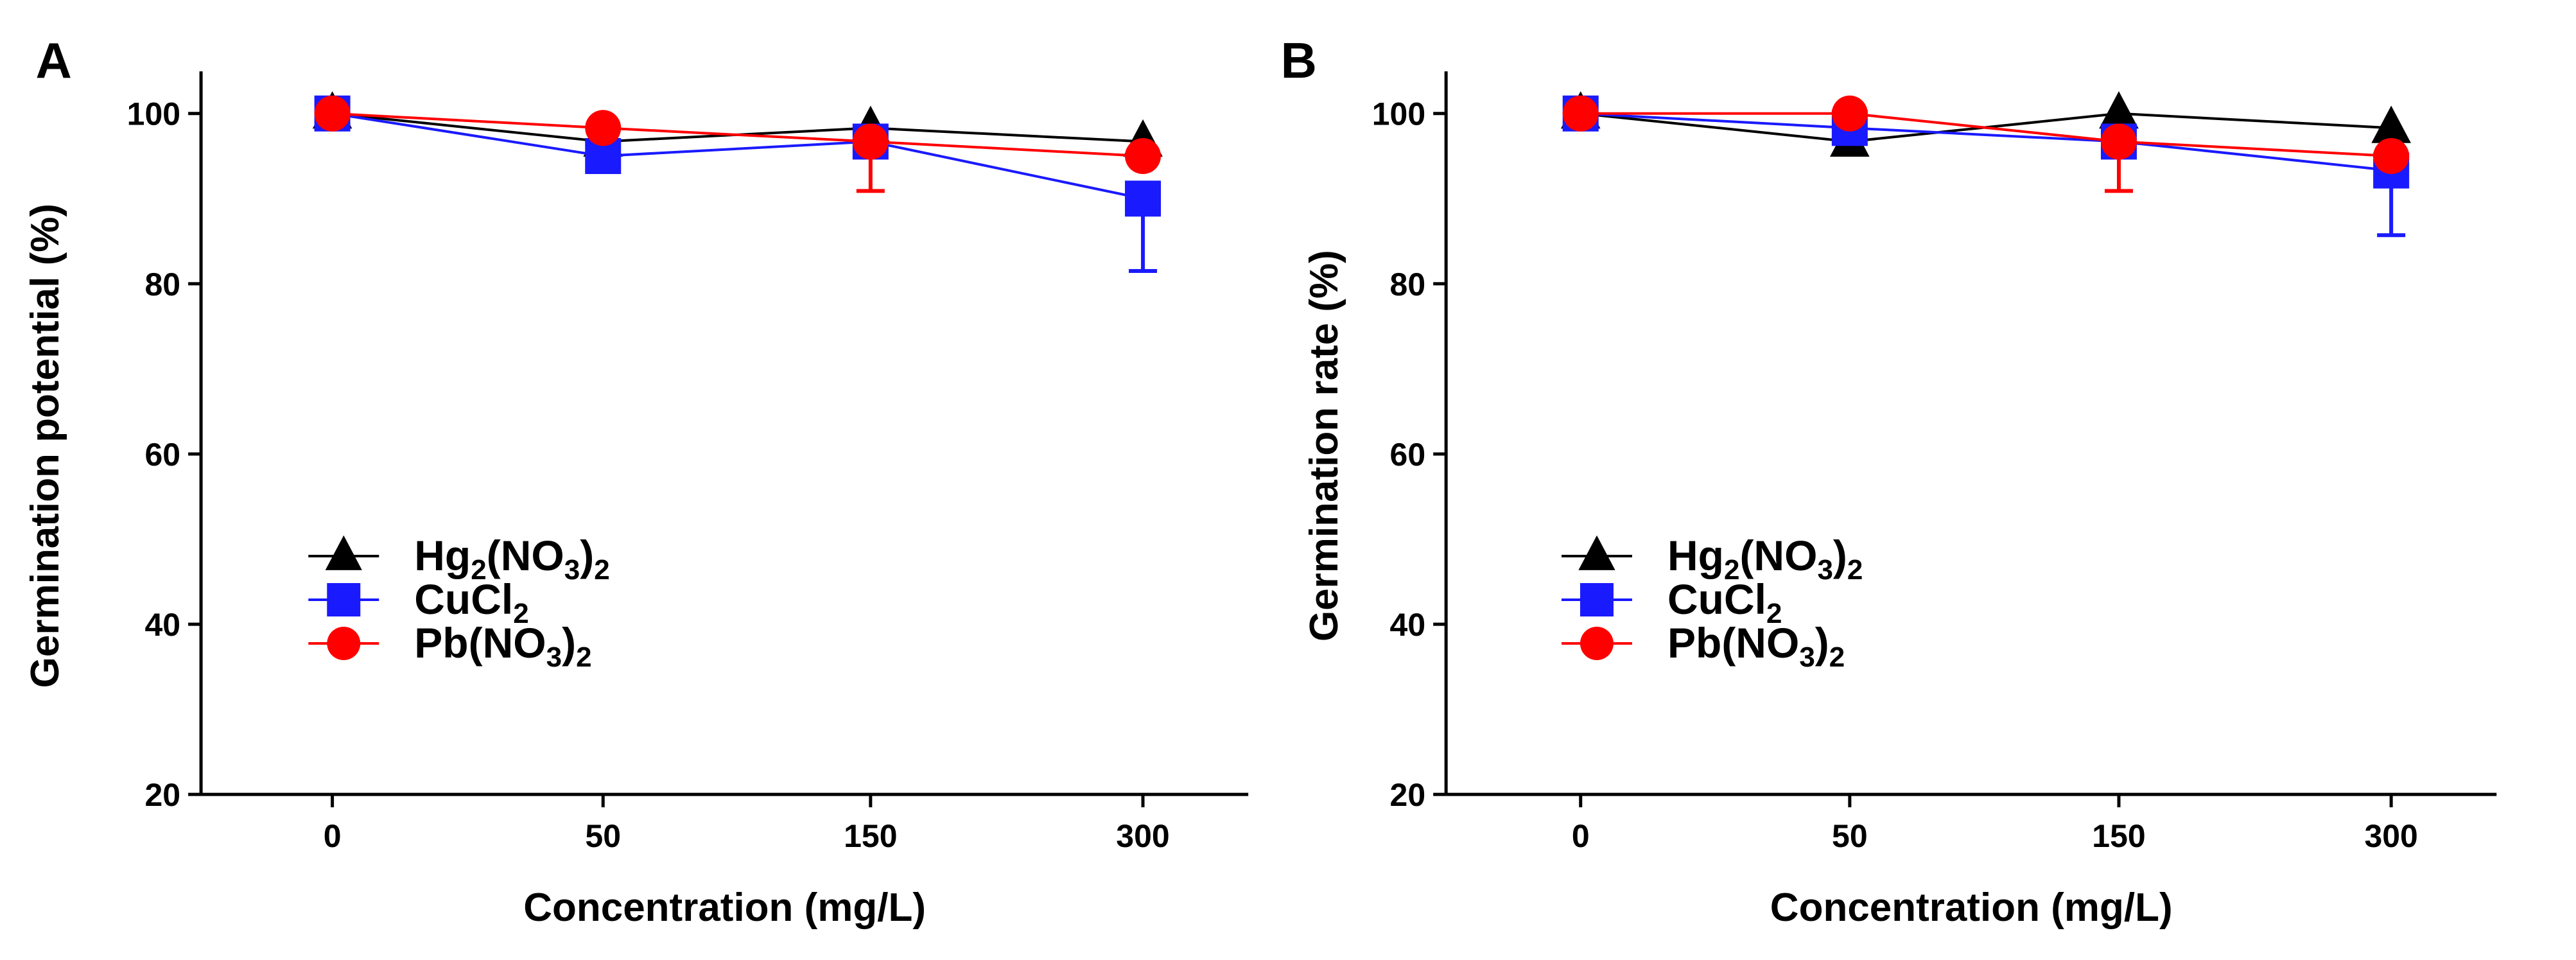  Describe the element at coordinates (1324, 445) in the screenshot. I see `y-axis-title: Germination rate (%)` at that location.